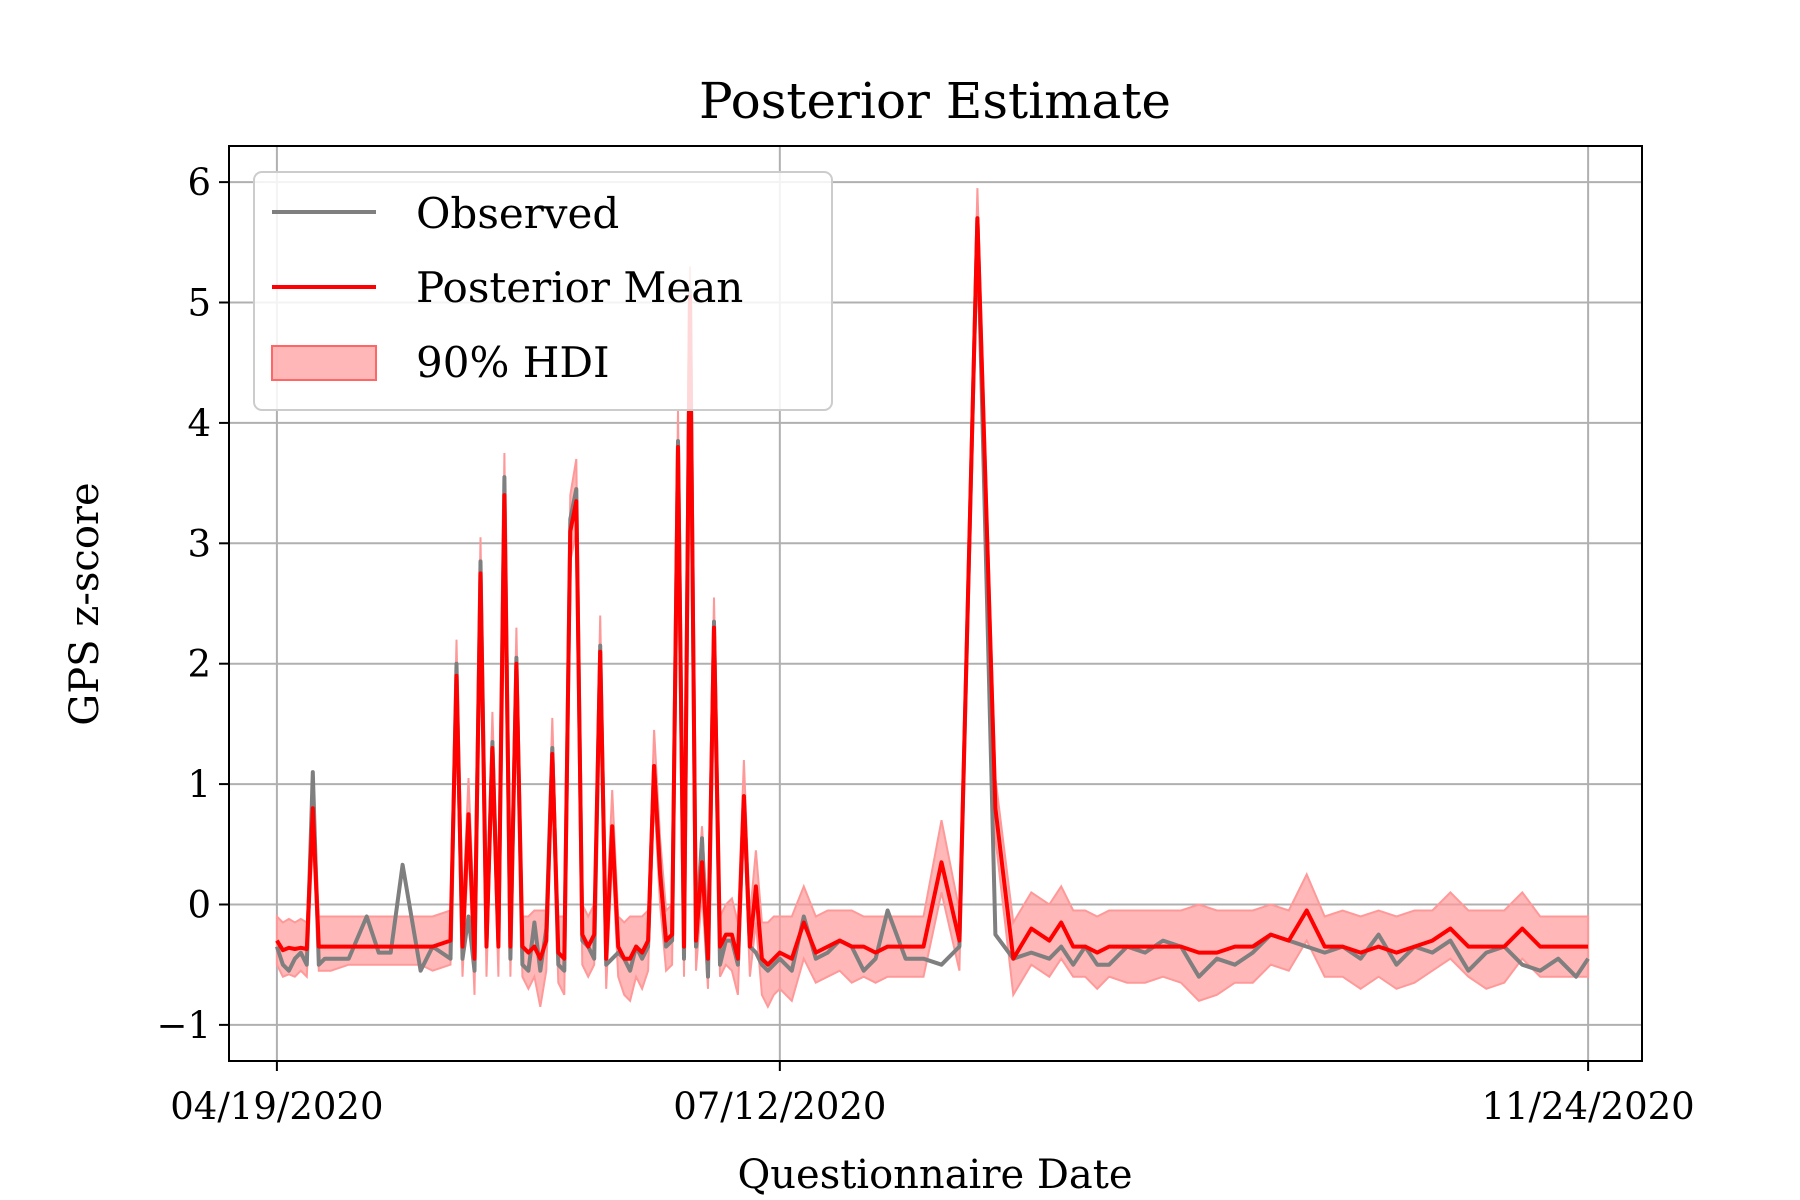 This screenshot has height=1200, width=1800. What do you see at coordinates (324, 363) in the screenshot?
I see `legend-hdi-swatch` at bounding box center [324, 363].